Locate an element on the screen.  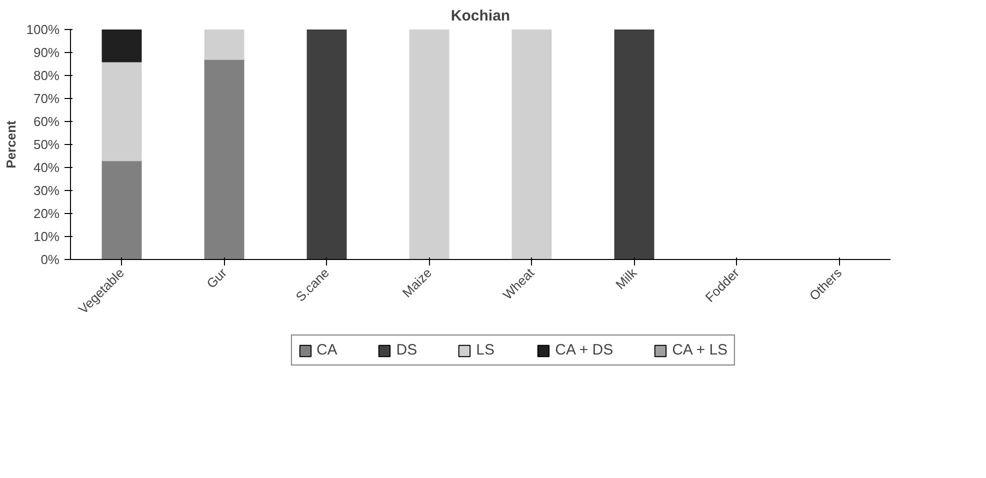
legend-label: LS is located at coordinates (486, 350).